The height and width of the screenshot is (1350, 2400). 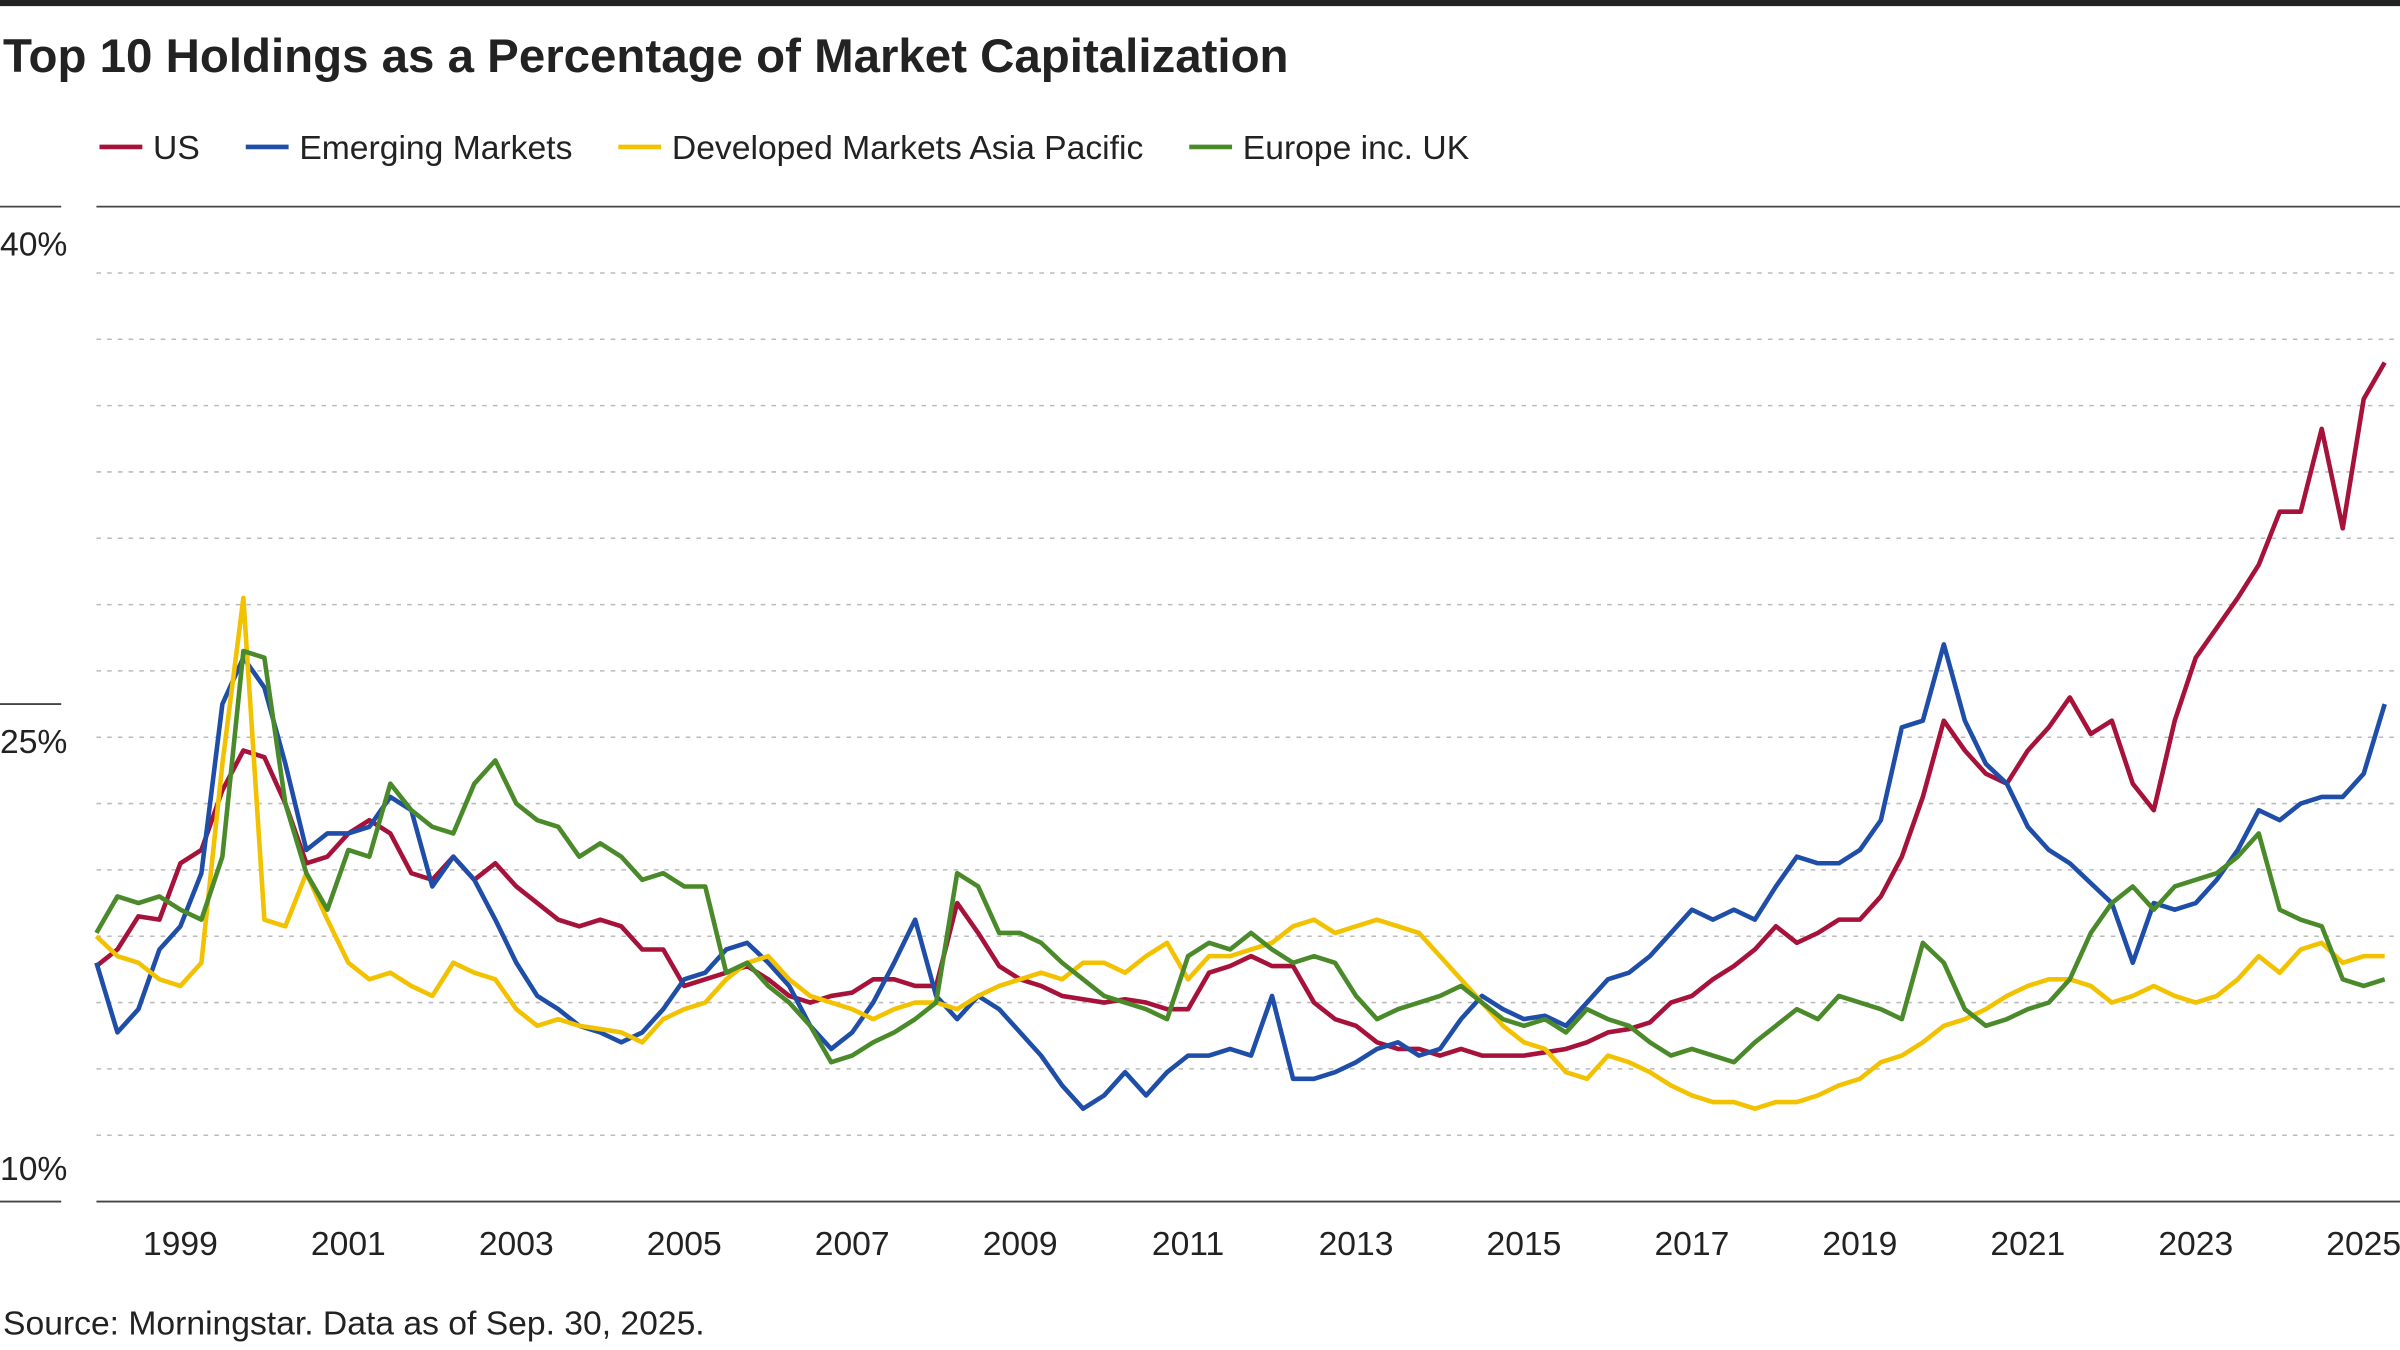 I want to click on x-tick-label: 2017, so click(x=1691, y=1244).